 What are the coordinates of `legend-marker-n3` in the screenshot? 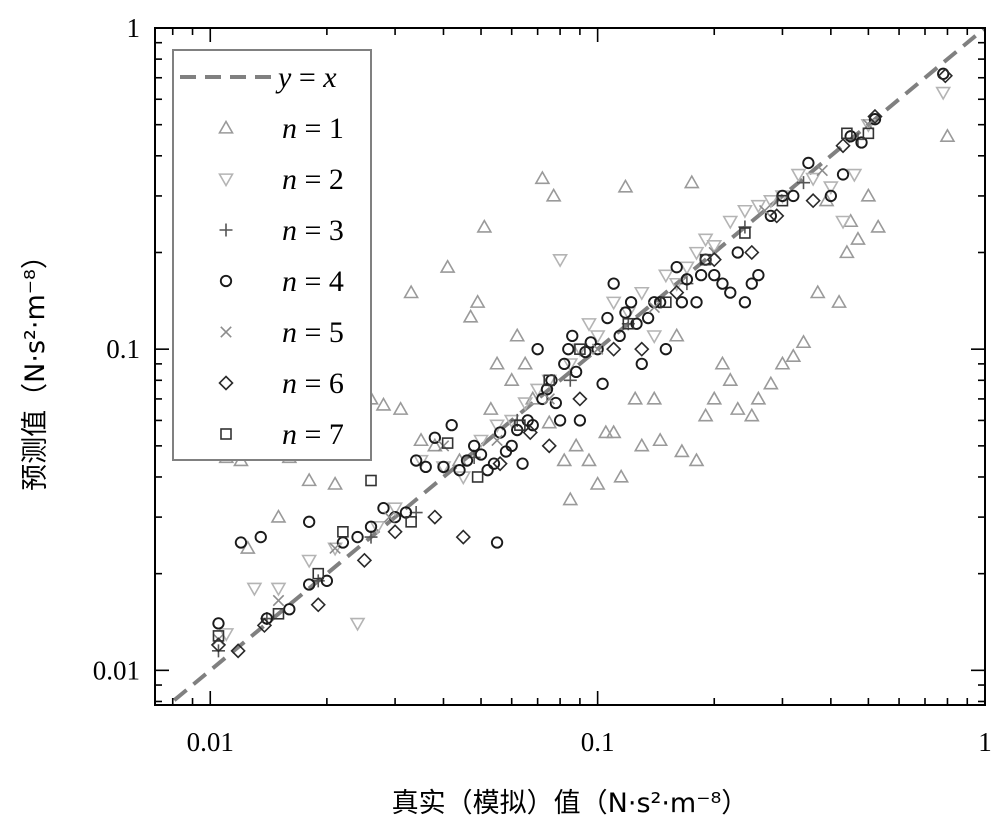 It's located at (226, 230).